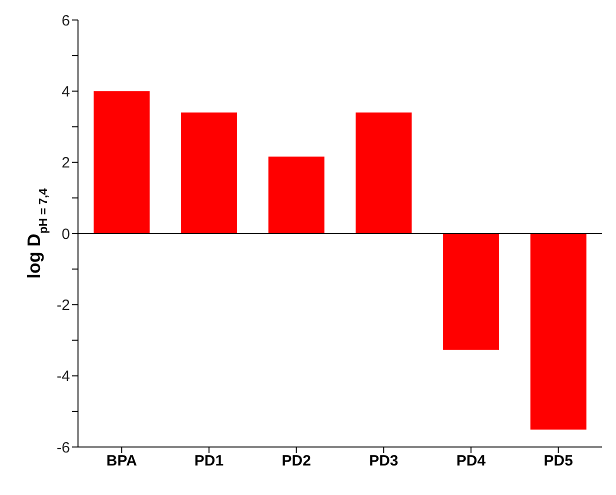 This screenshot has height=495, width=616. Describe the element at coordinates (66, 163) in the screenshot. I see `y-tick-label: 2` at that location.